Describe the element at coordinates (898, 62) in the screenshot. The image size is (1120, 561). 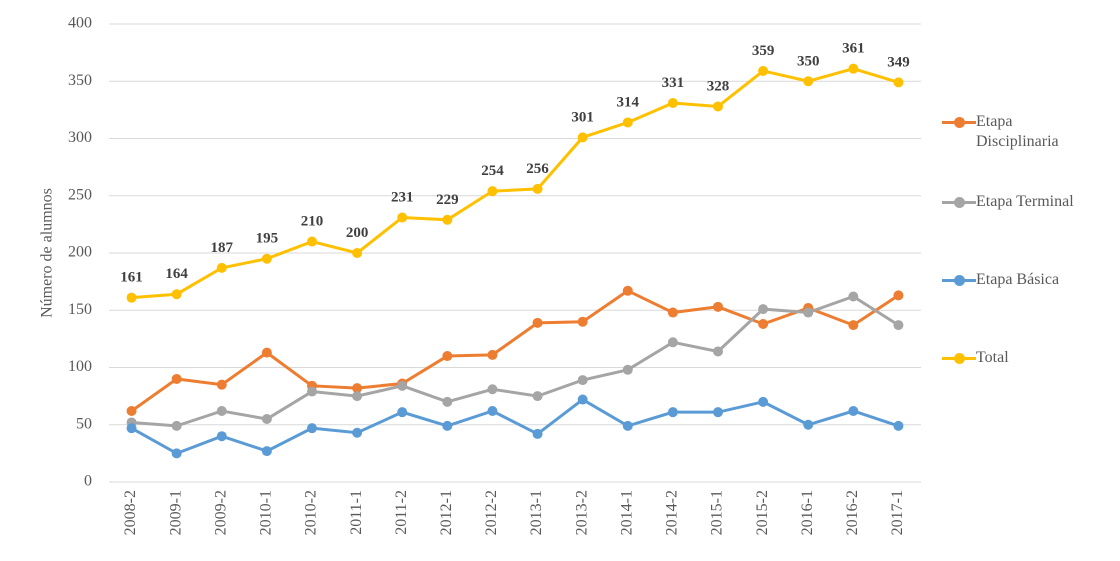
I see `value-label: 349` at that location.